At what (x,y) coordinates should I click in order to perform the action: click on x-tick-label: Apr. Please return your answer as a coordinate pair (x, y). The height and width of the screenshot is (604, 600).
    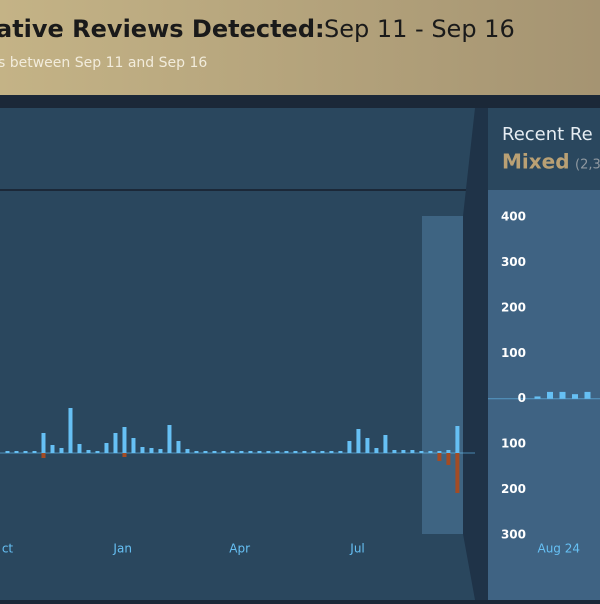
    Looking at the image, I should click on (239, 549).